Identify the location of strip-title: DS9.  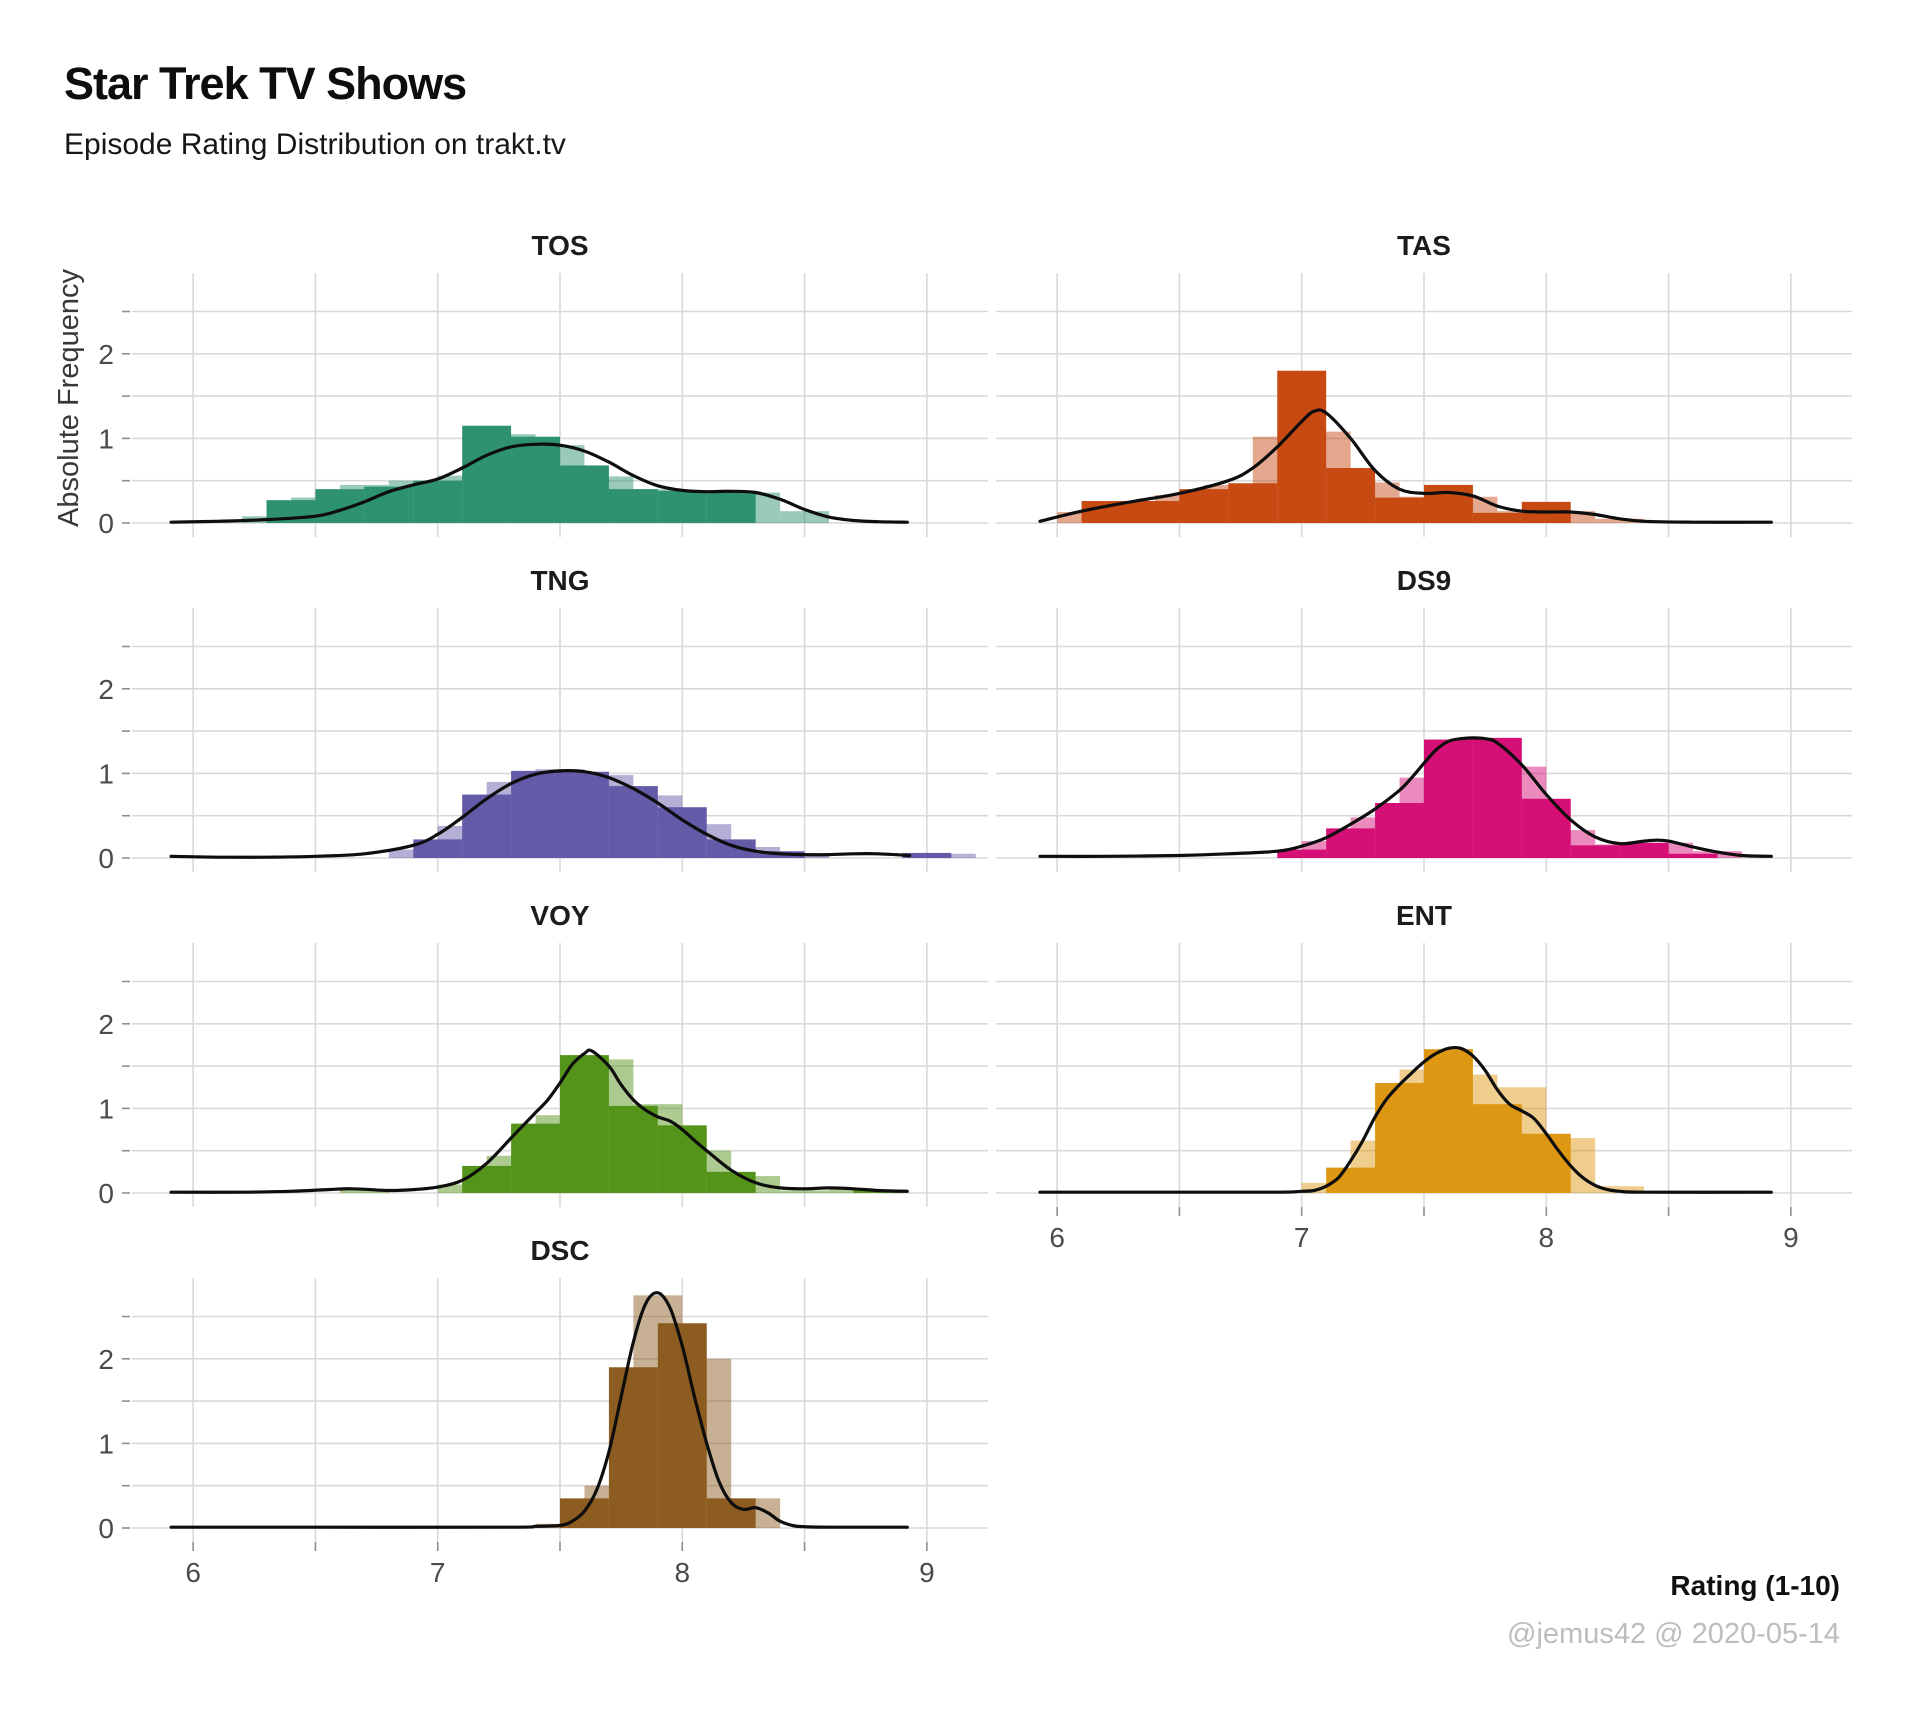
(1424, 580).